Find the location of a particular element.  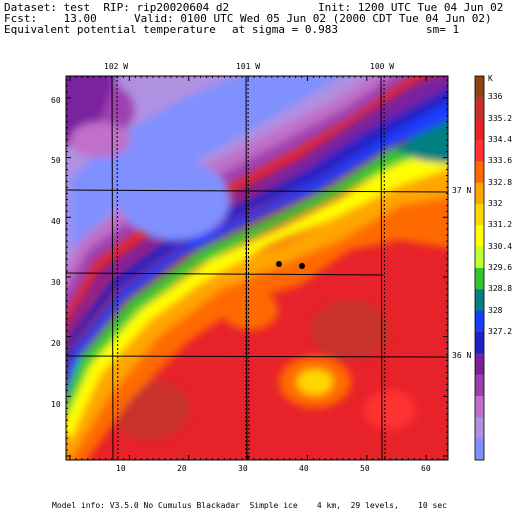

x-tick-label: 40 is located at coordinates (304, 468).